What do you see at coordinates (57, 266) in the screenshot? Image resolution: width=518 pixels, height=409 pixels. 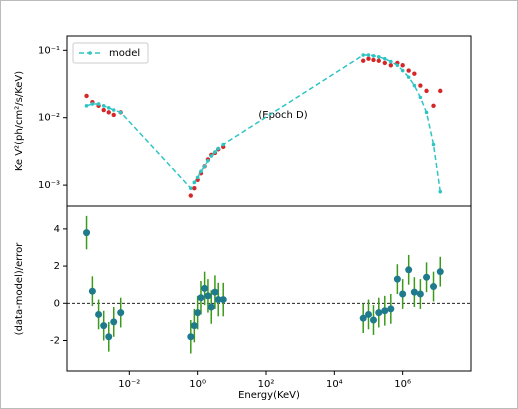 I see `y-tick-label: 2` at bounding box center [57, 266].